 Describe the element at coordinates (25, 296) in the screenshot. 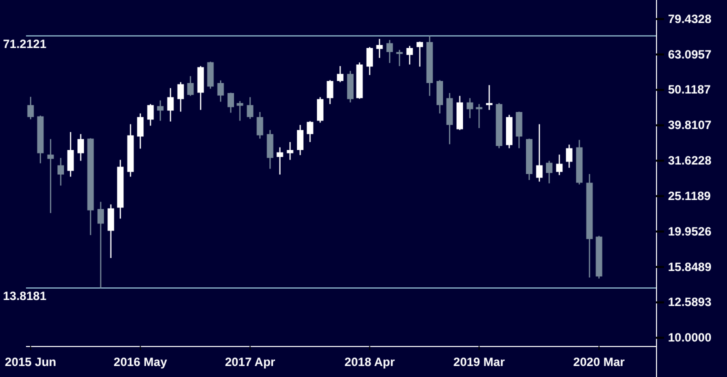

I see `ref-line-label: 13.8181` at that location.